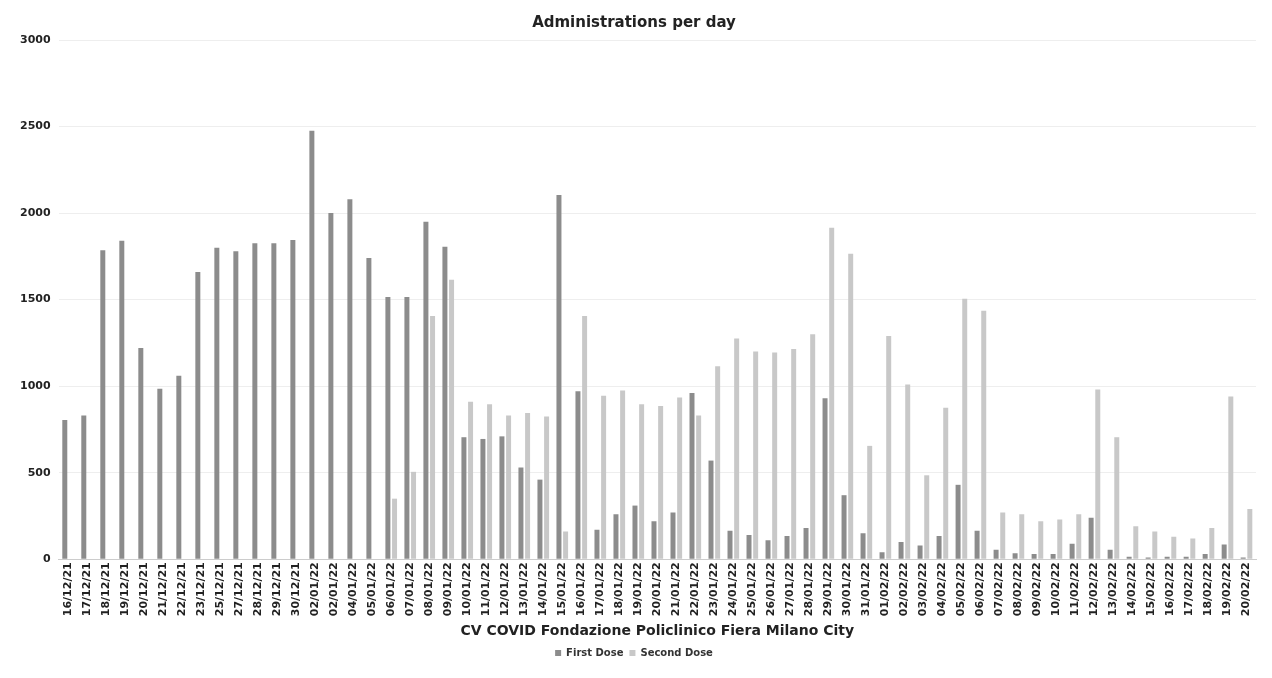 Image resolution: width=1272 pixels, height=678 pixels. What do you see at coordinates (201, 589) in the screenshot?
I see `x-tick-label: 23/12/21` at bounding box center [201, 589].